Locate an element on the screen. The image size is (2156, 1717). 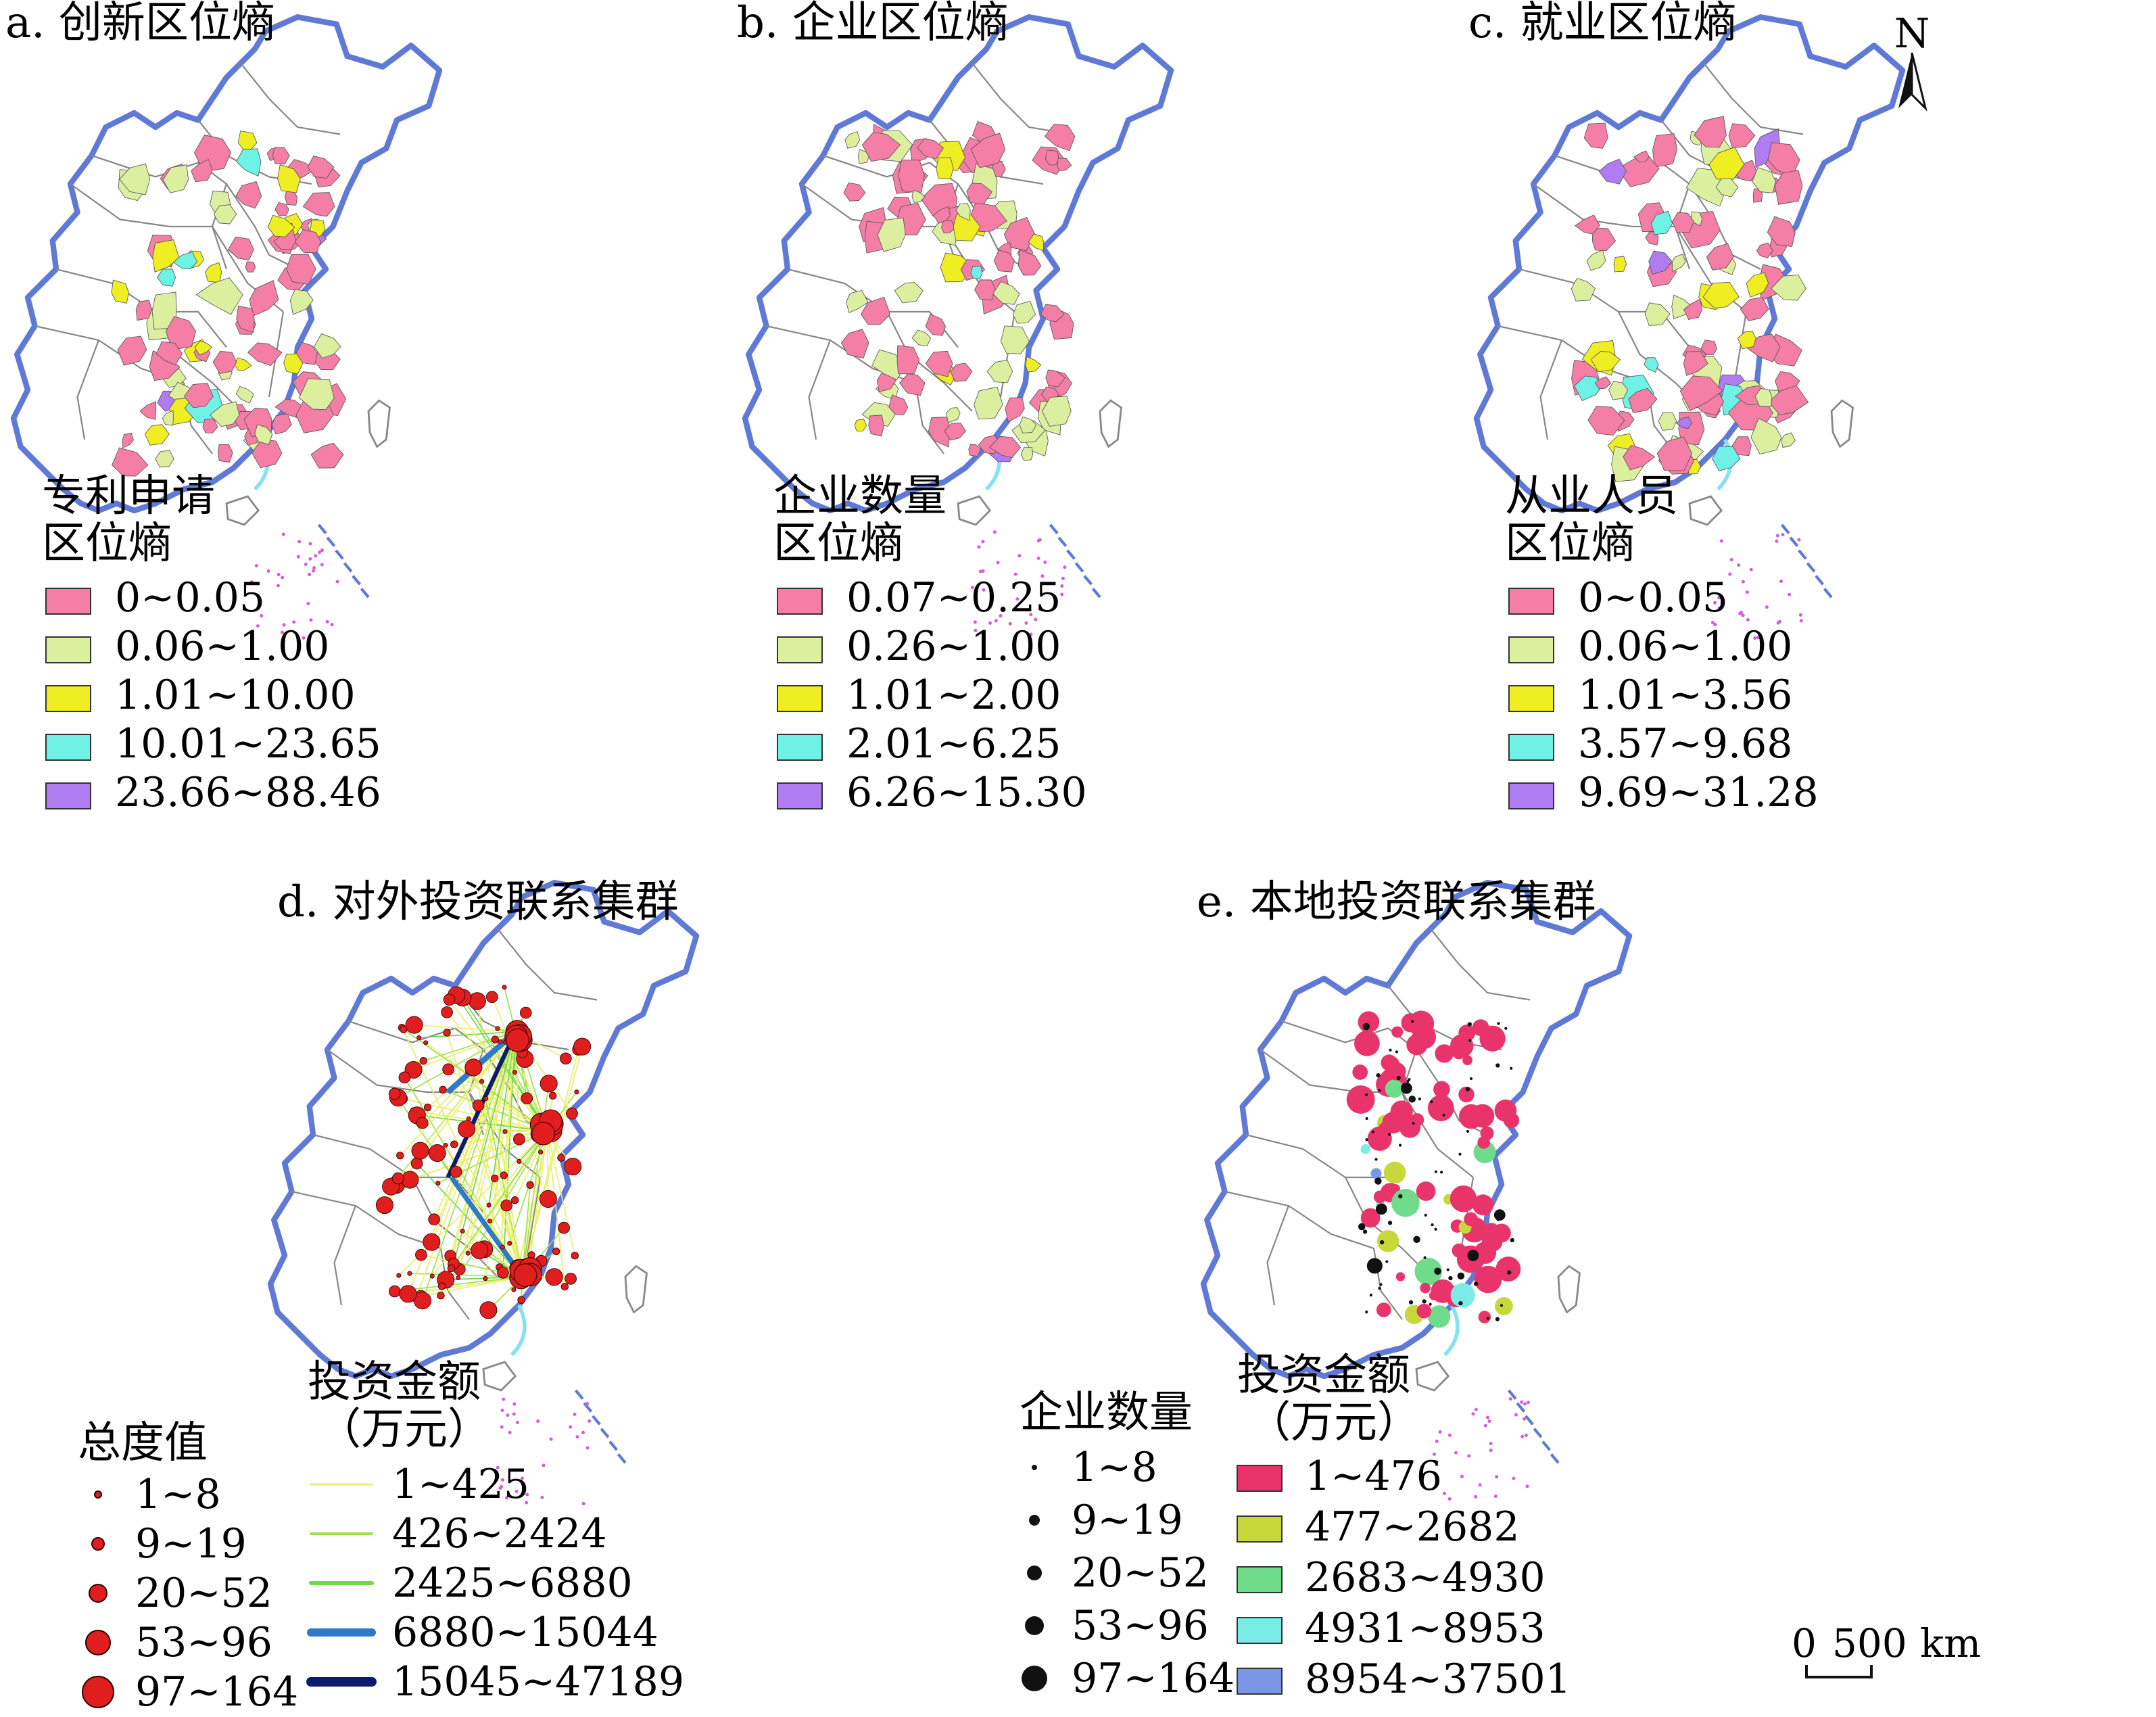
node-legend-title: 企业数量 is located at coordinates (1106, 1413).